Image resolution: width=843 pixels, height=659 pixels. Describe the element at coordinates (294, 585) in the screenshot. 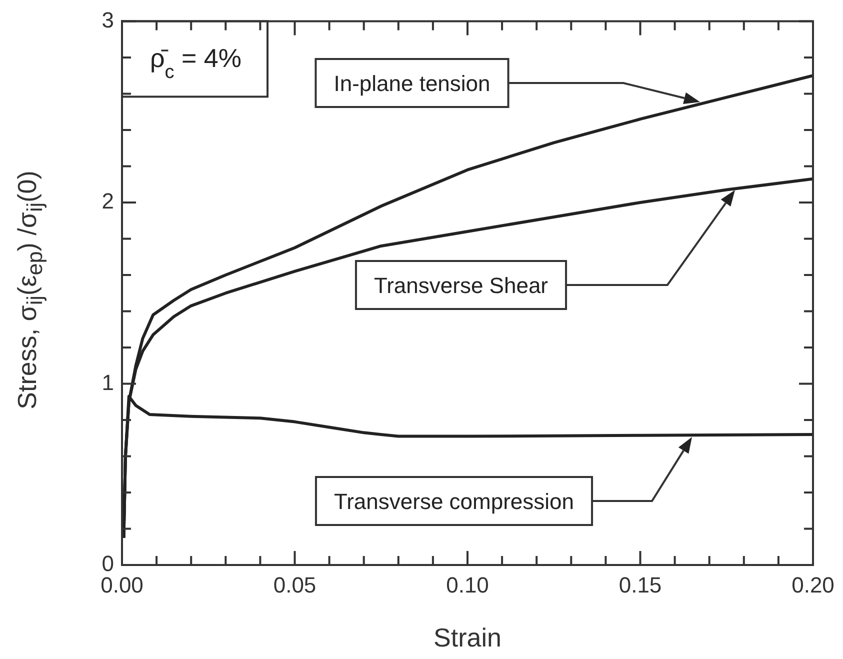

I see `x-tick-label: 0.05` at that location.